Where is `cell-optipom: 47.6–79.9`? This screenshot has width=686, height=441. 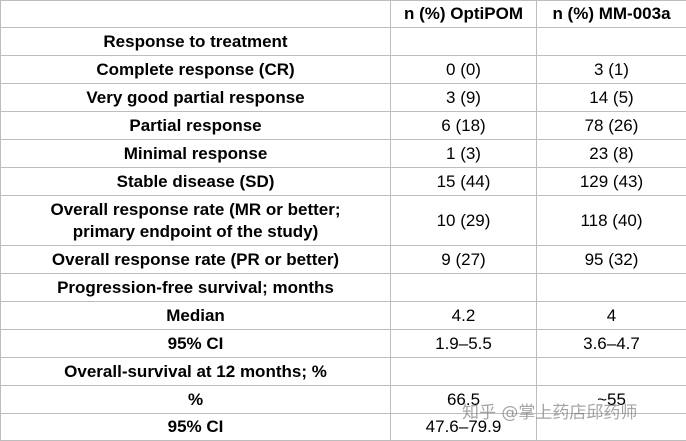
cell-optipom: 47.6–79.9 is located at coordinates (464, 427).